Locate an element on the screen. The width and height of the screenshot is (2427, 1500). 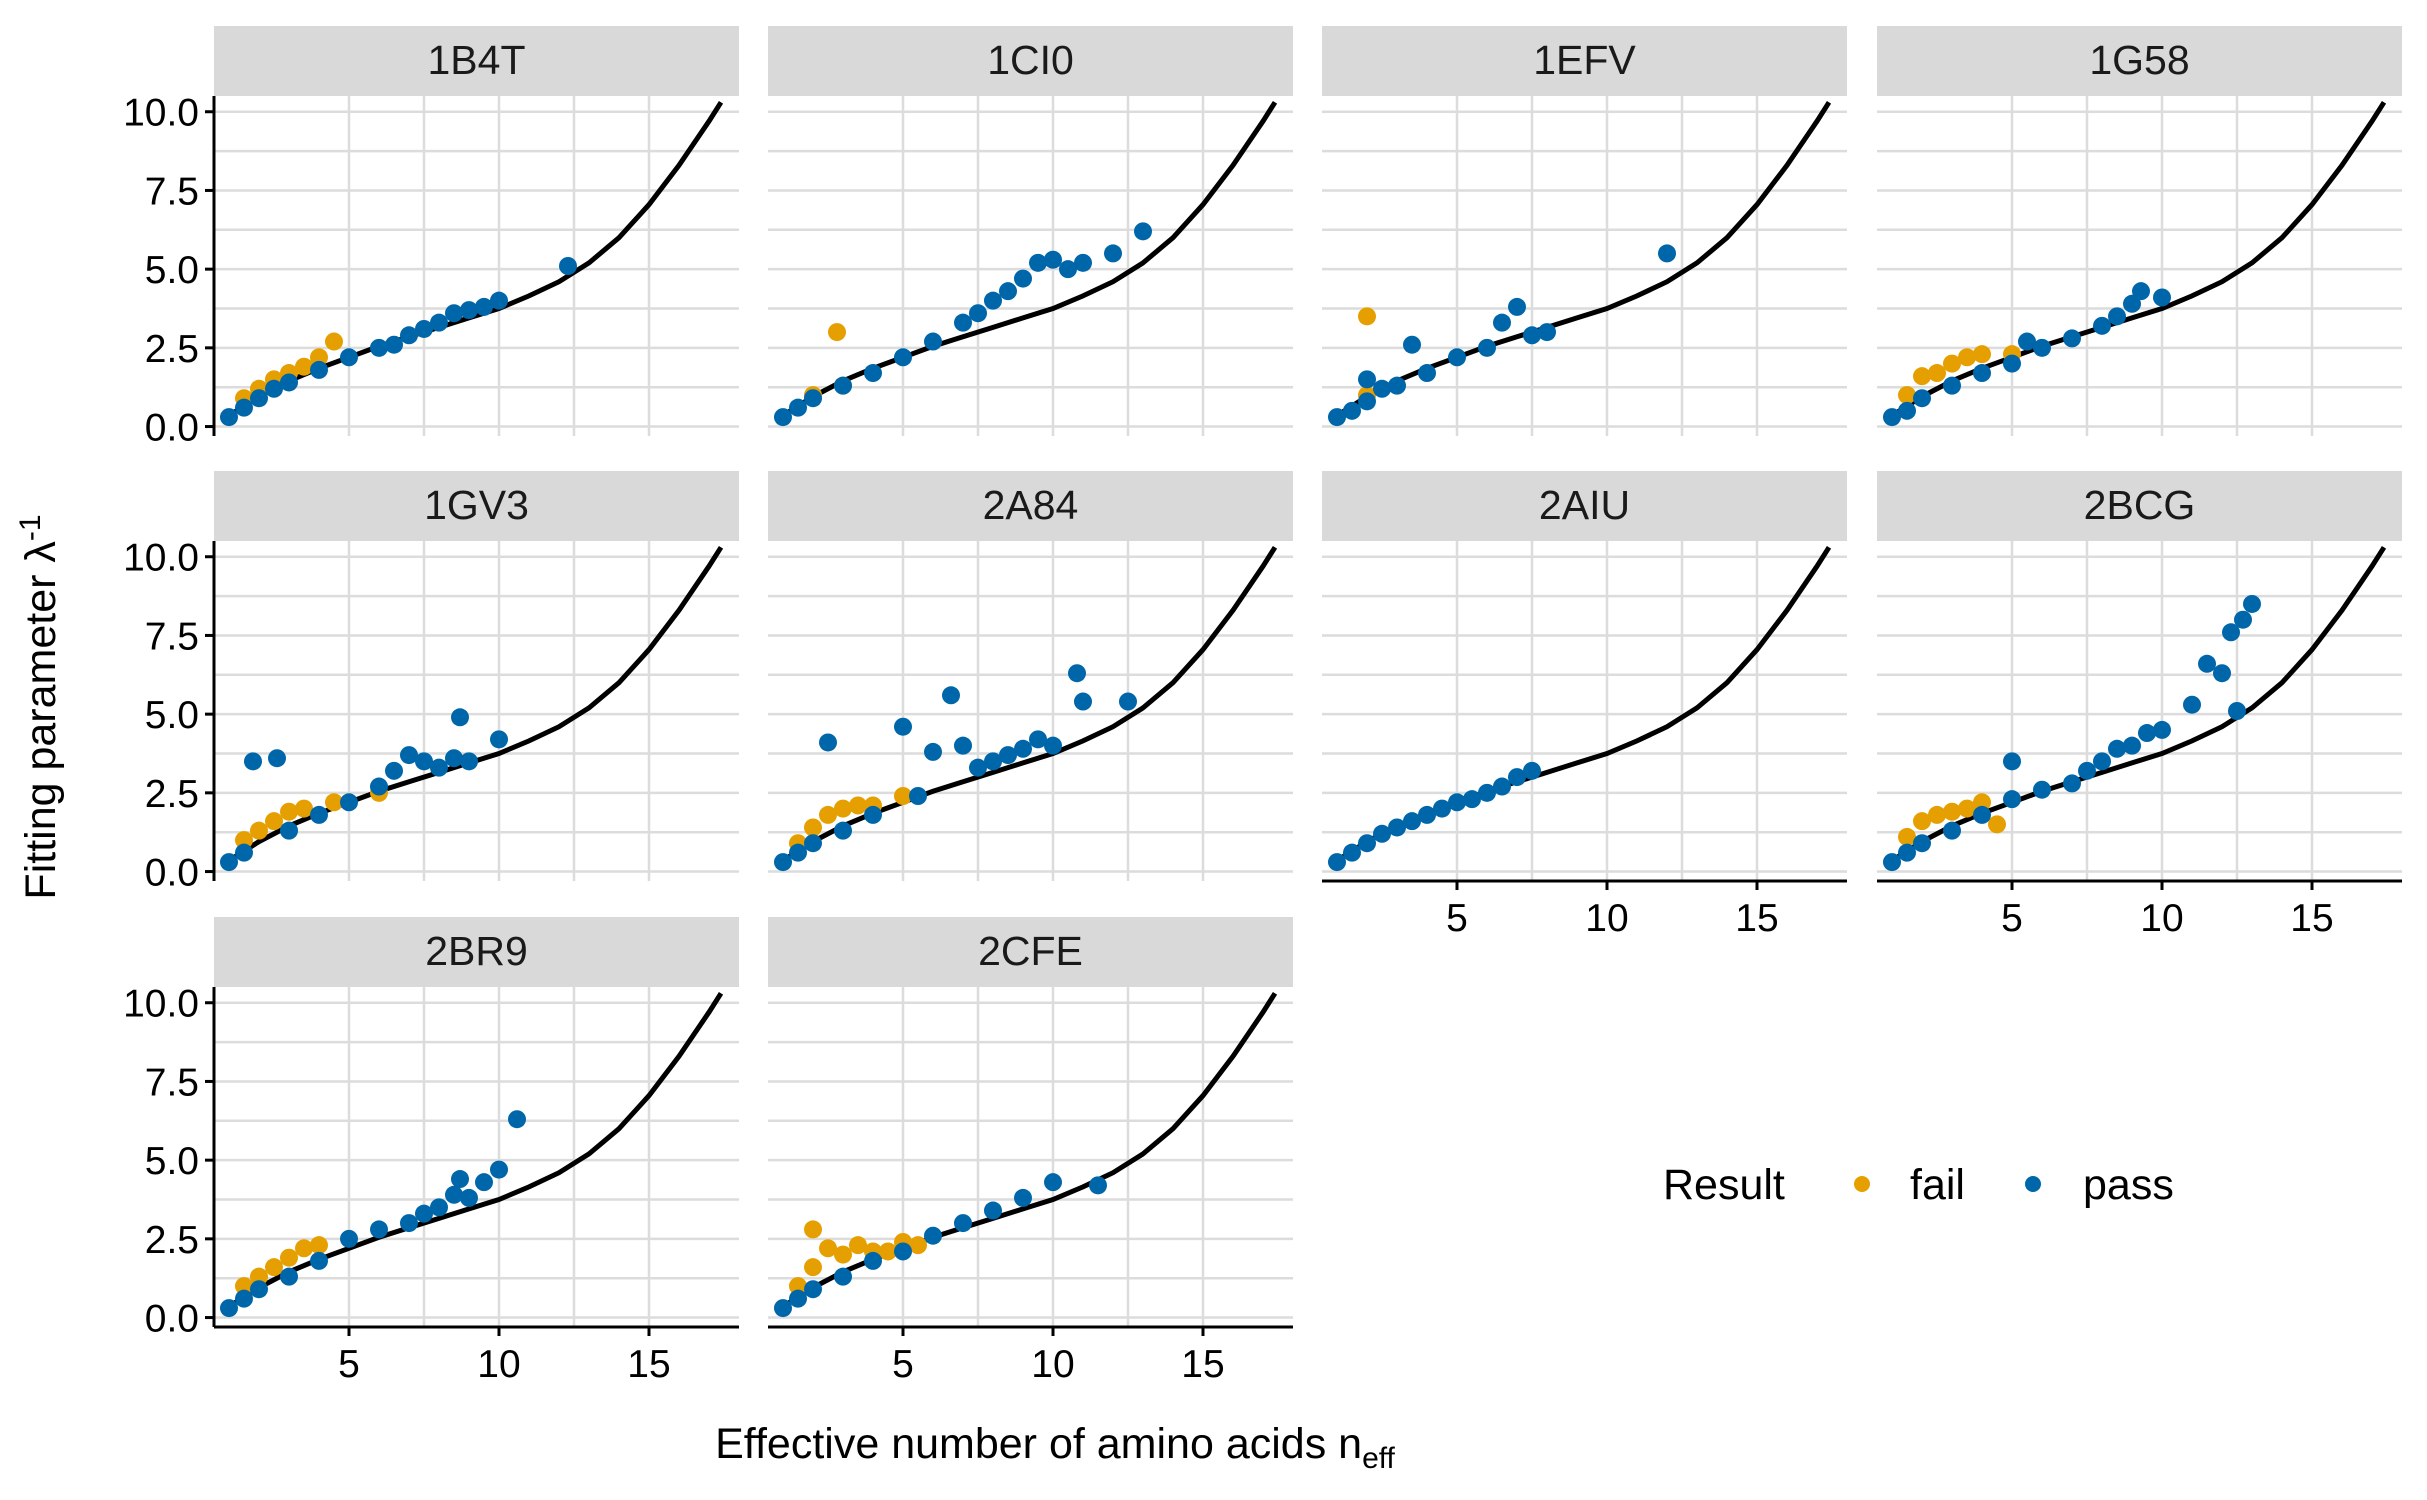
x-axis-title-main: Effective number of amino acids n is located at coordinates (1038, 1444).